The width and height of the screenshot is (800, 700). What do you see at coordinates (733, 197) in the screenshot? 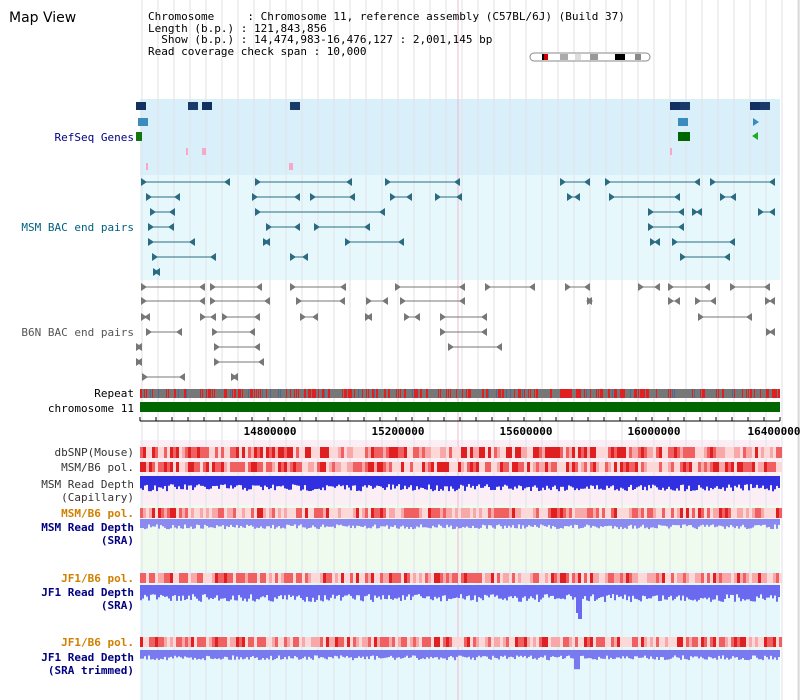
I see `msm-bac-pair` at bounding box center [733, 197].